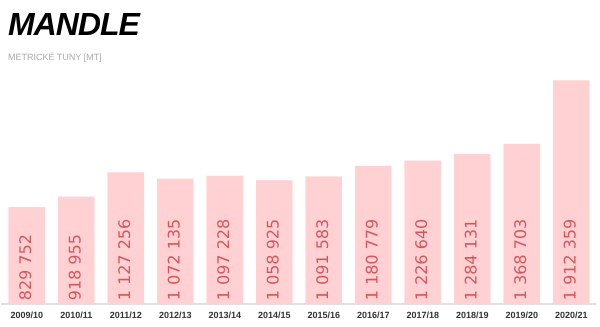  I want to click on x-tick-label: 2015/16, so click(323, 315).